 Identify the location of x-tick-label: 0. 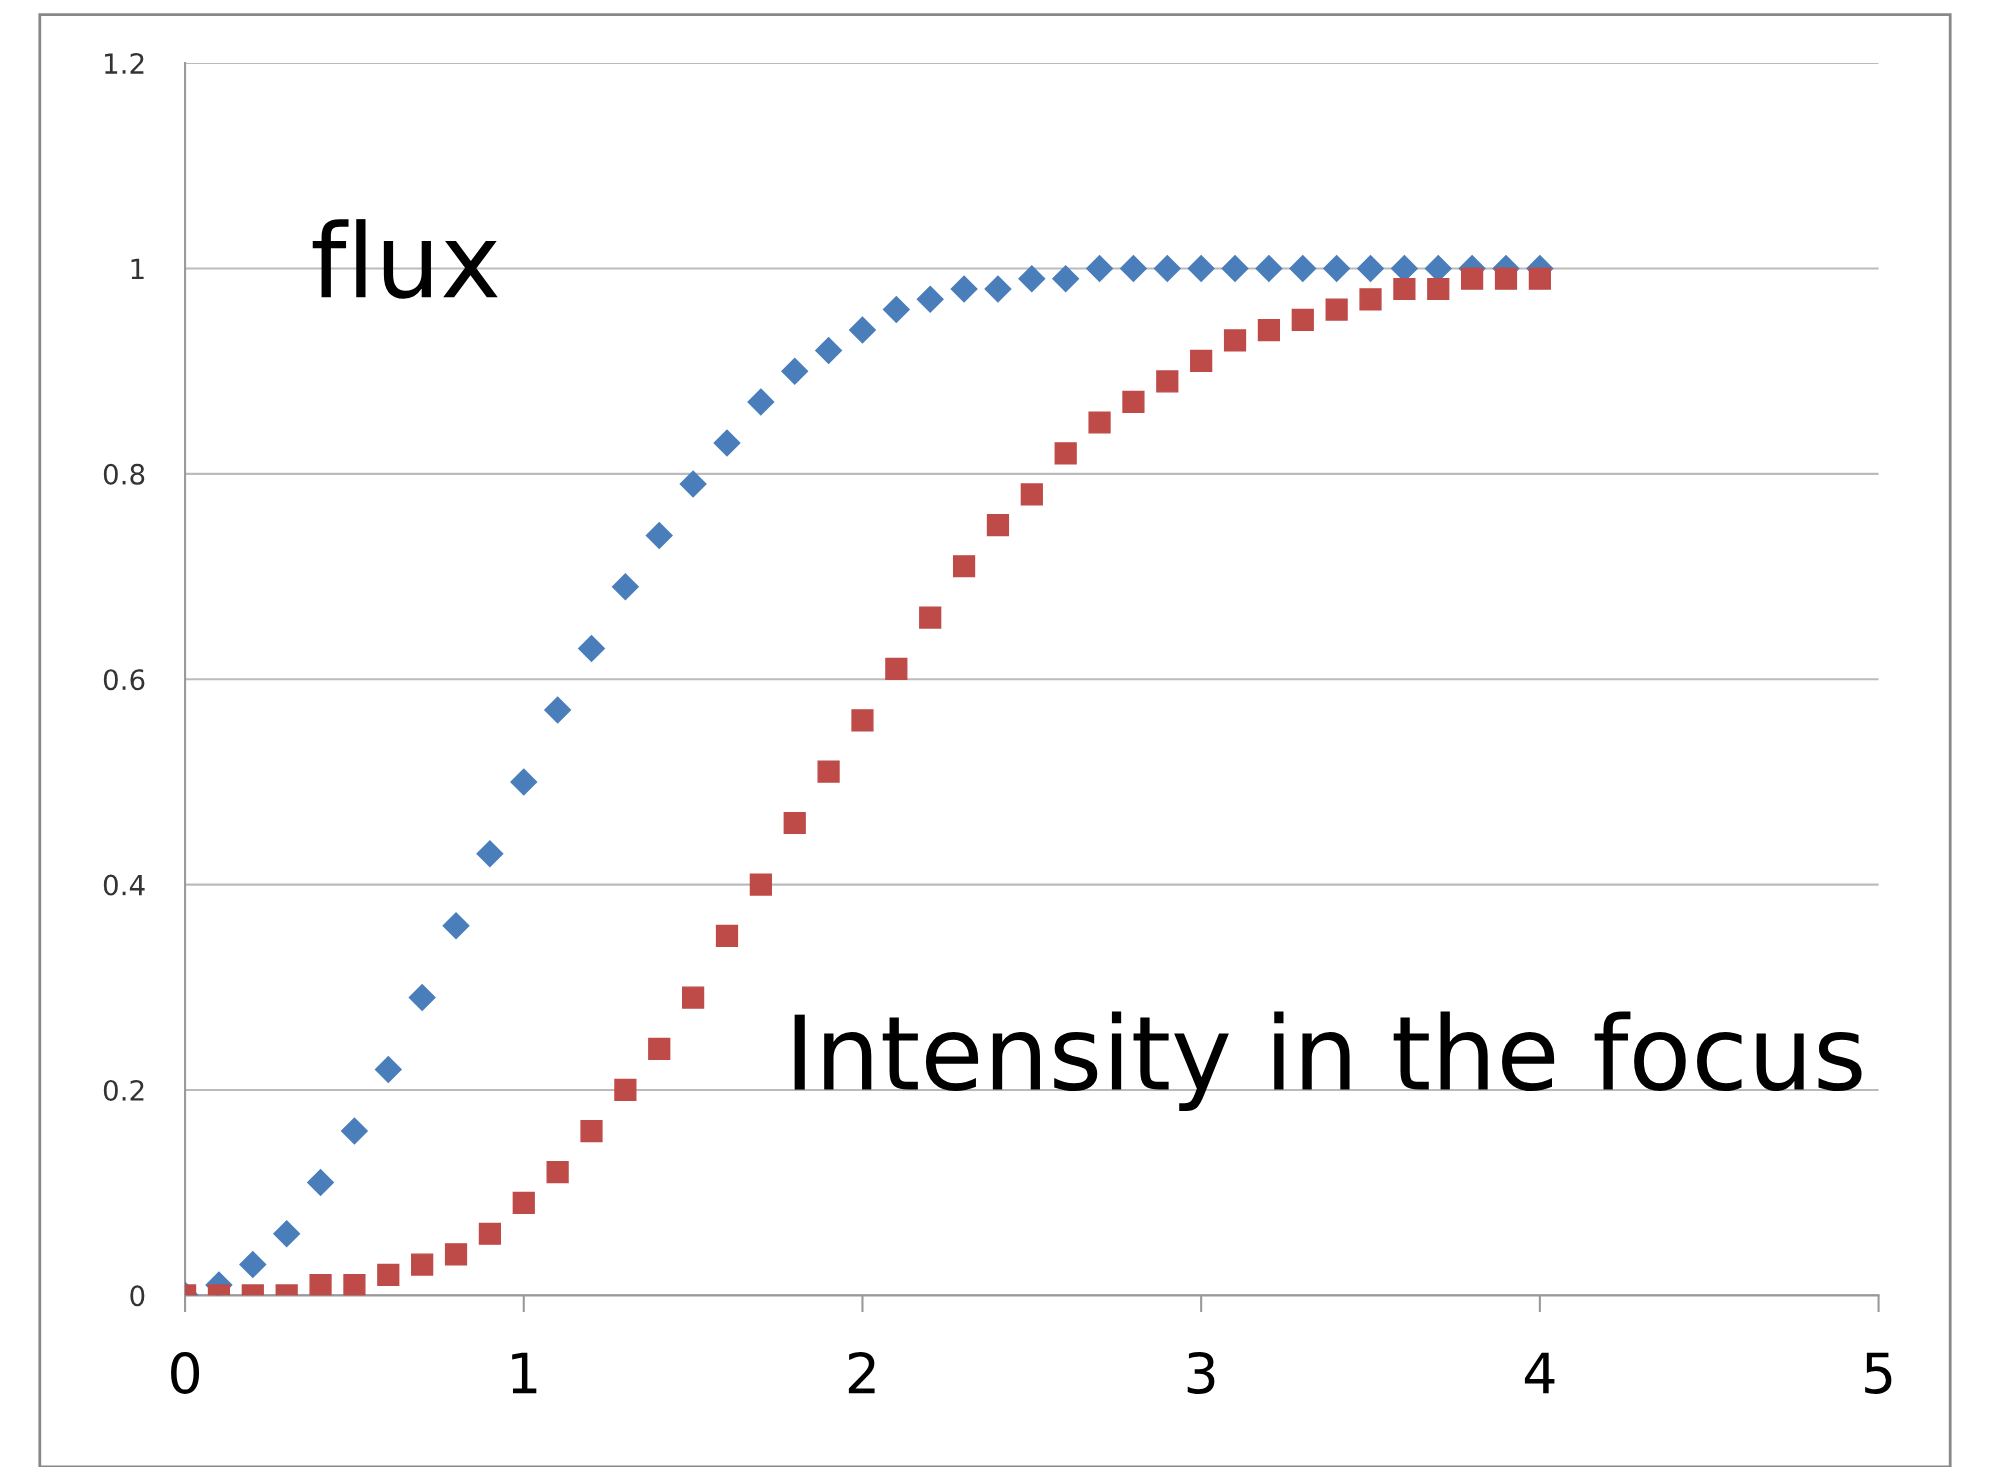
(185, 1372).